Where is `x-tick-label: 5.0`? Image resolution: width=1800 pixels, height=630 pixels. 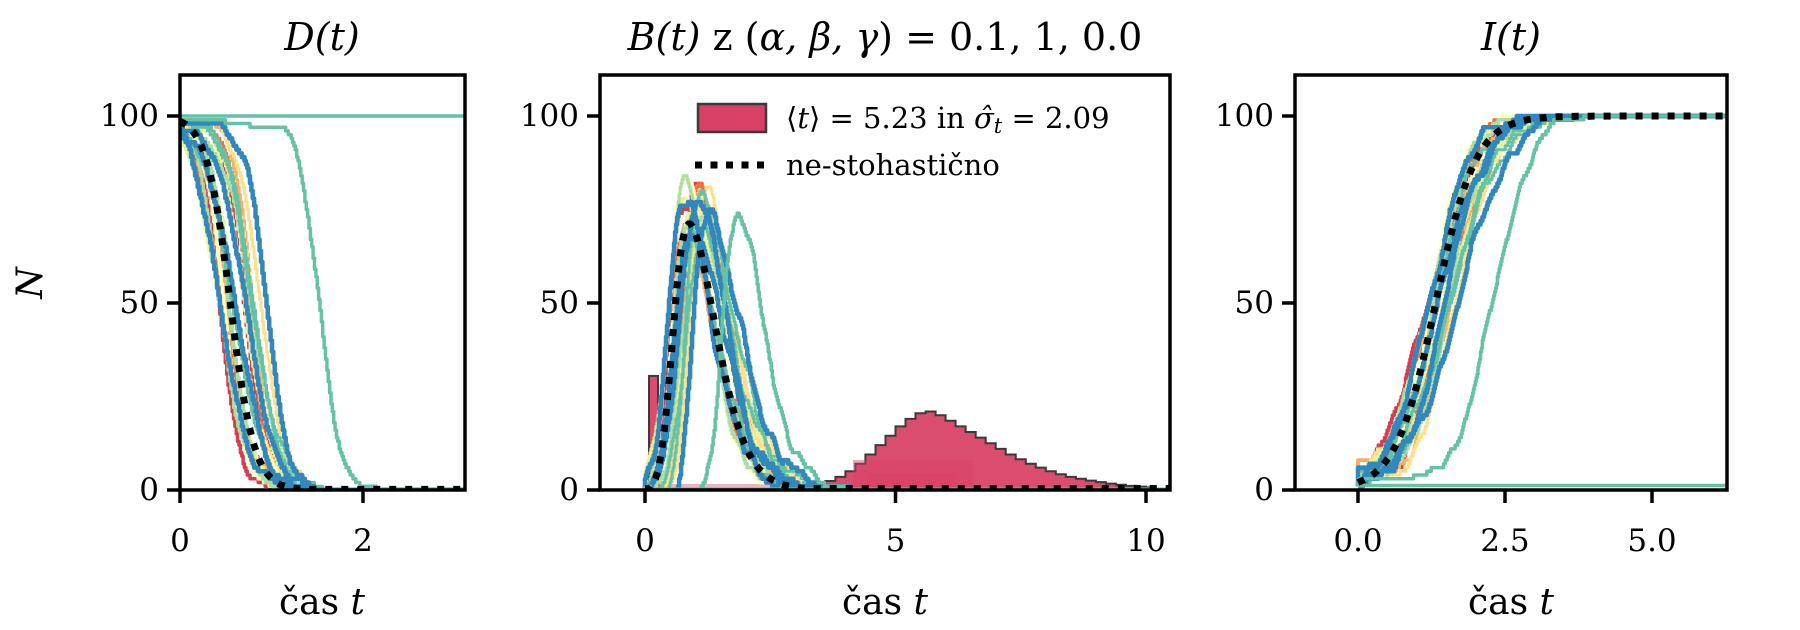
x-tick-label: 5.0 is located at coordinates (1651, 541).